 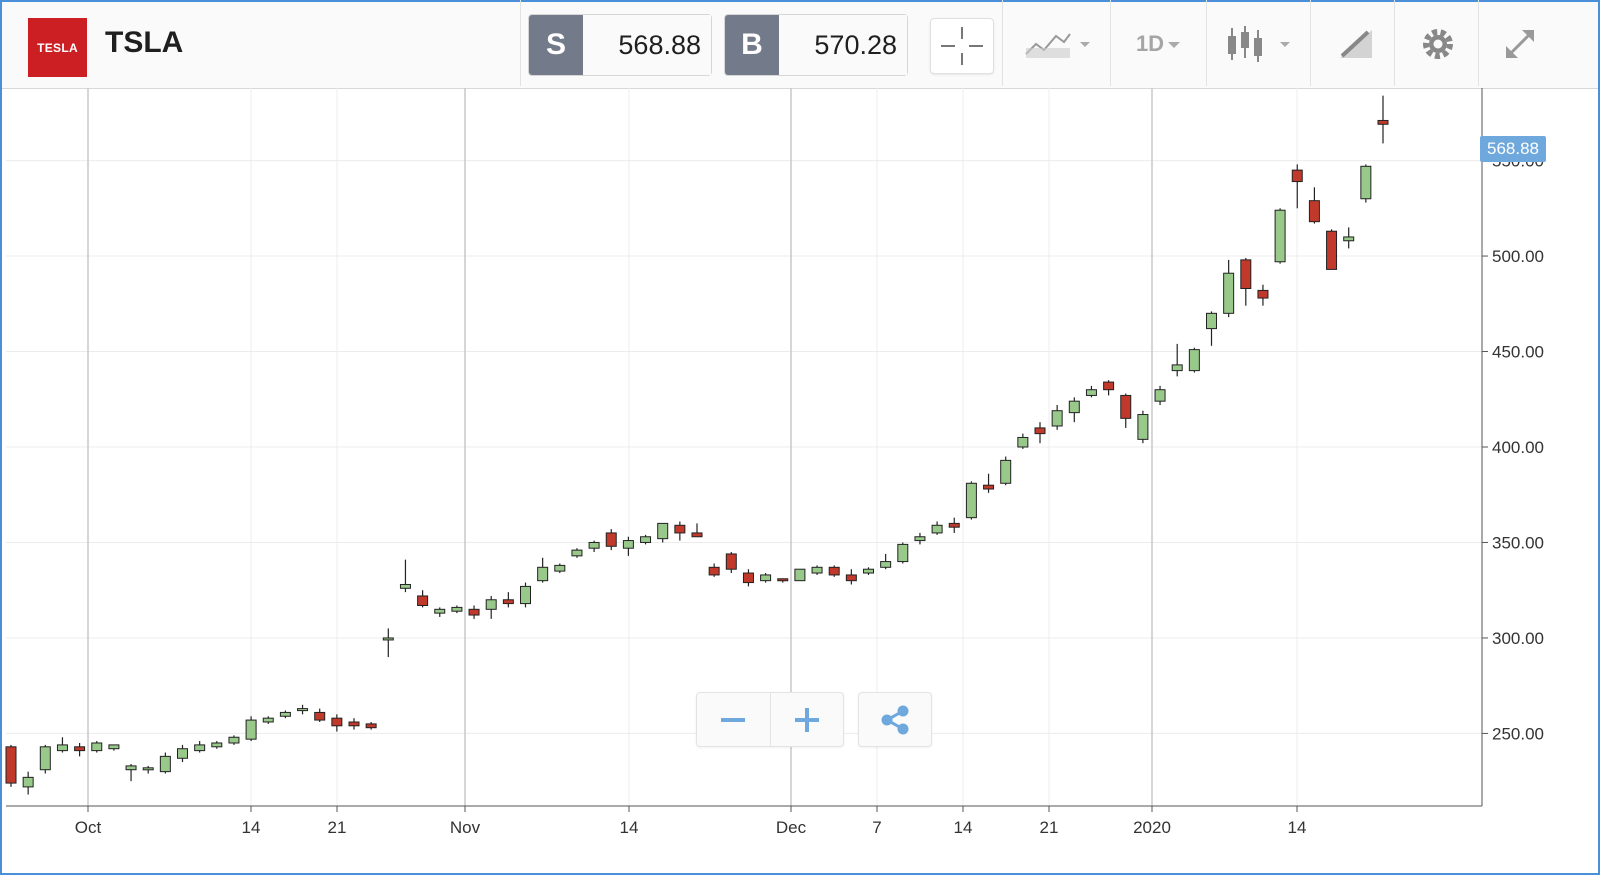 What do you see at coordinates (752, 45) in the screenshot?
I see `buy-label: B` at bounding box center [752, 45].